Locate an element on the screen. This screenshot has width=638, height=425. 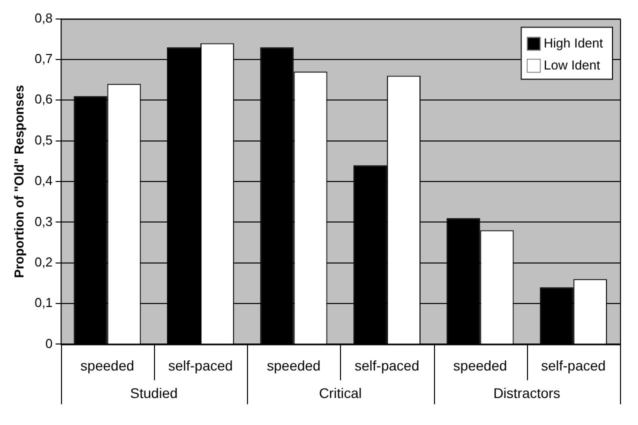
y-tick-label: 0 is located at coordinates (49, 343).